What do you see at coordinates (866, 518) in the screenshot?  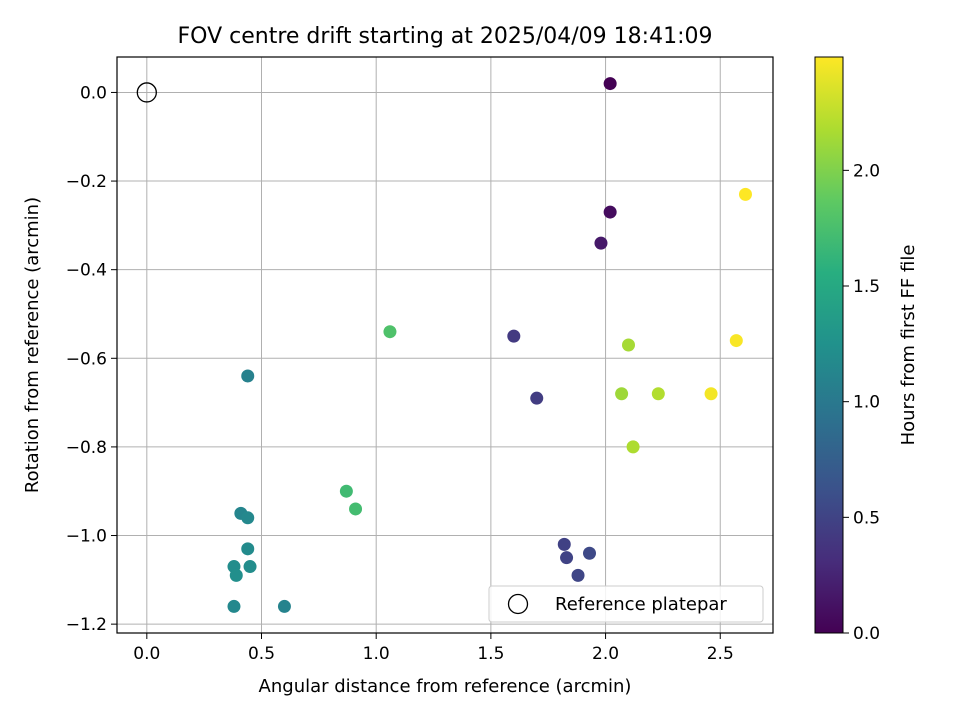 I see `colorbar-tick-label: 0.5` at bounding box center [866, 518].